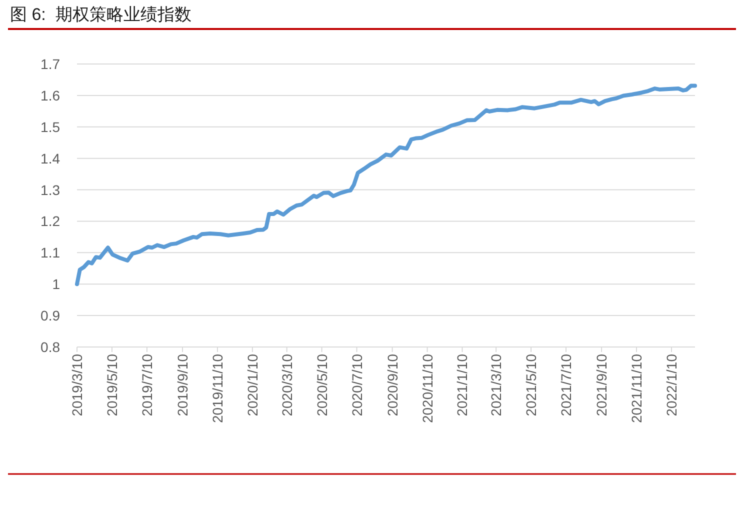  What do you see at coordinates (50, 158) in the screenshot?
I see `y-tick-label: 1.4` at bounding box center [50, 158].